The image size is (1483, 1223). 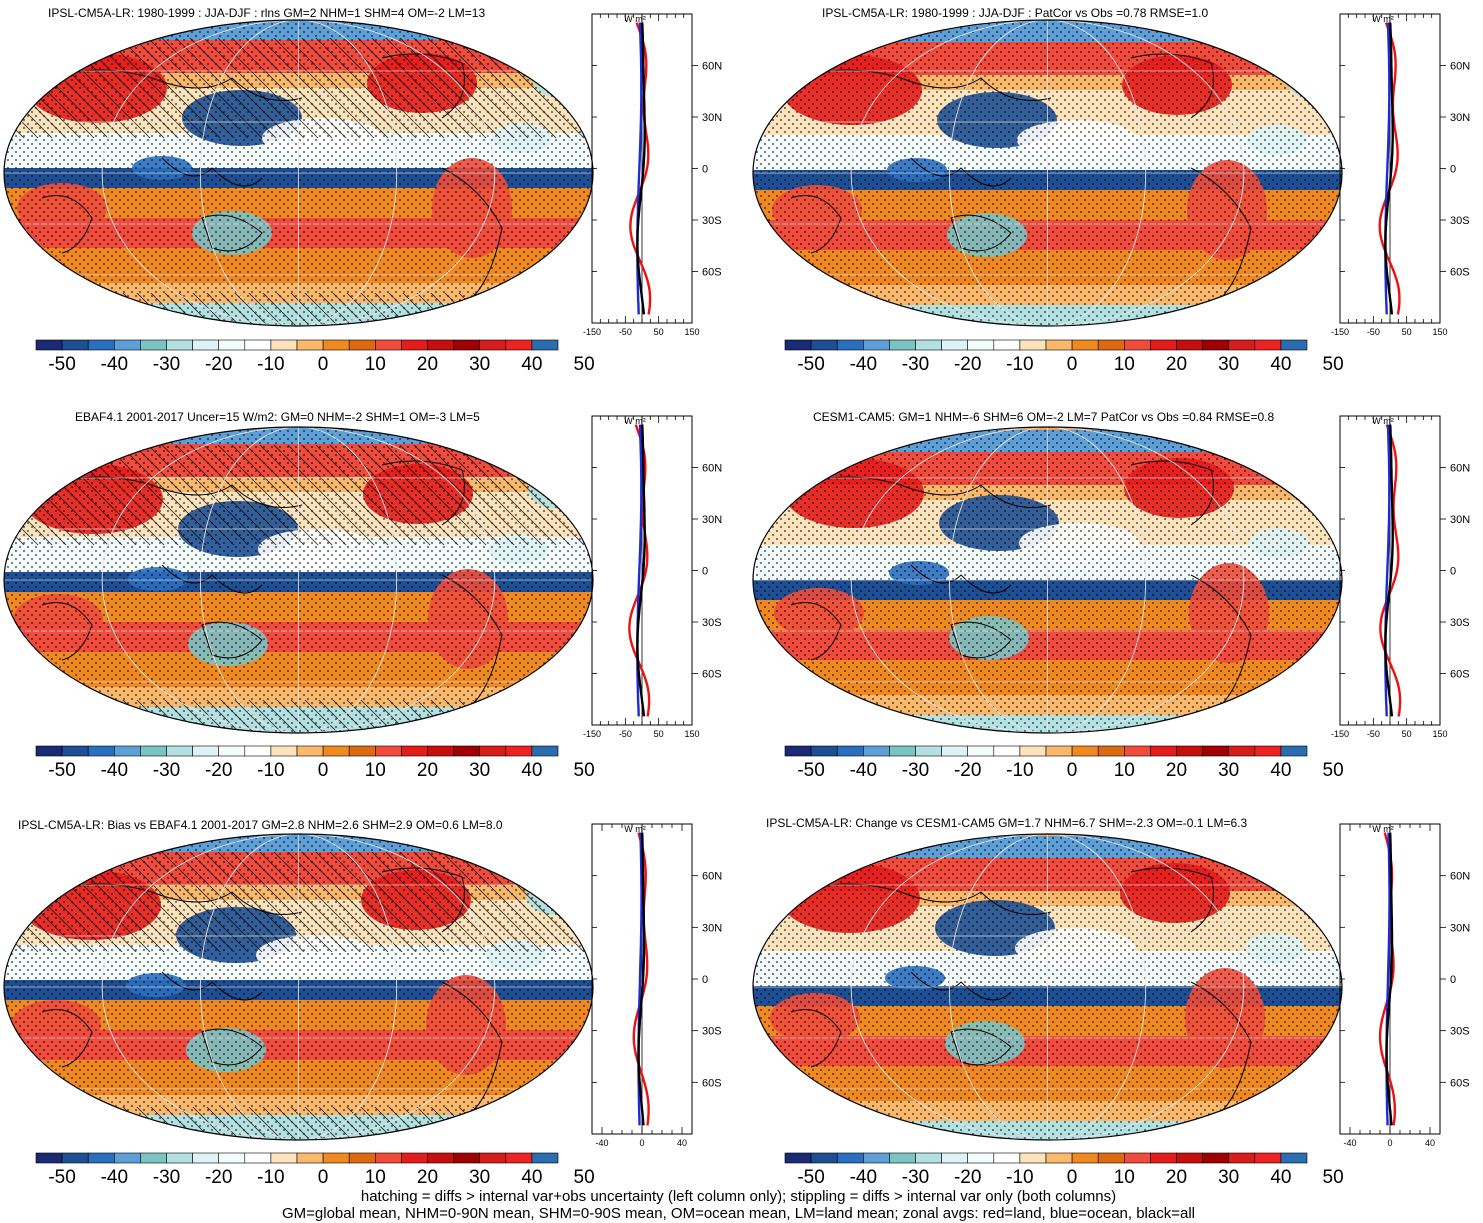 What do you see at coordinates (967, 365) in the screenshot?
I see `colorbar-tick-label: -20` at bounding box center [967, 365].